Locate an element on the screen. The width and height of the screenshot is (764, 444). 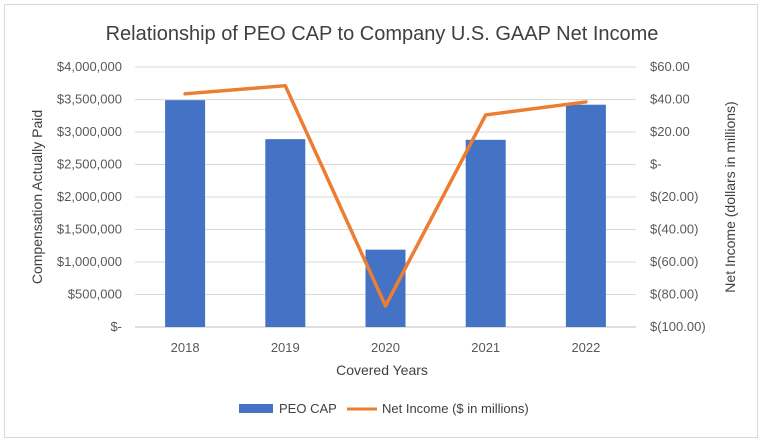
left-tick-label: $3,000,000 is located at coordinates (89, 131).